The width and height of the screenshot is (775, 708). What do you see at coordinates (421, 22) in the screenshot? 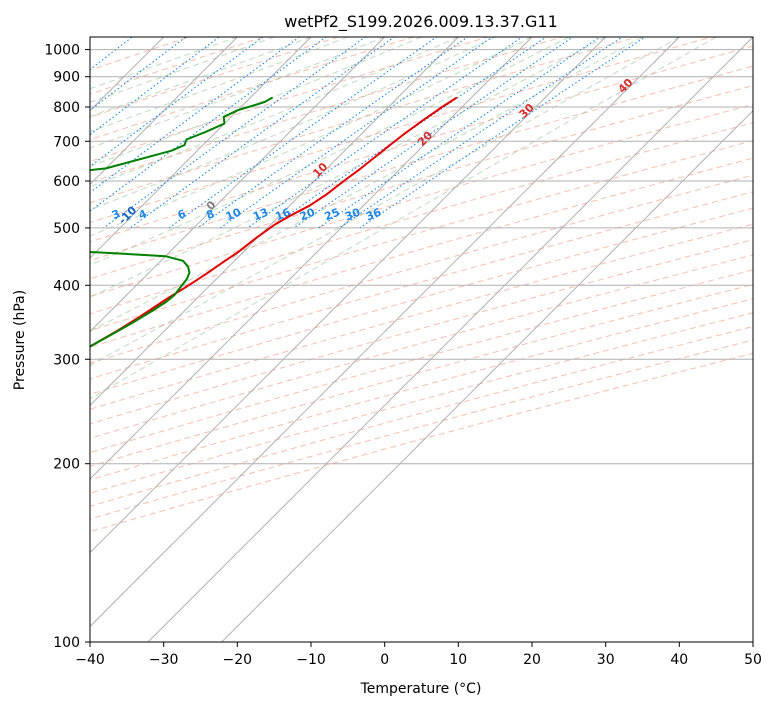
I see `chart-title: wetPf2_S199.2026.009.13.37.G11` at bounding box center [421, 22].